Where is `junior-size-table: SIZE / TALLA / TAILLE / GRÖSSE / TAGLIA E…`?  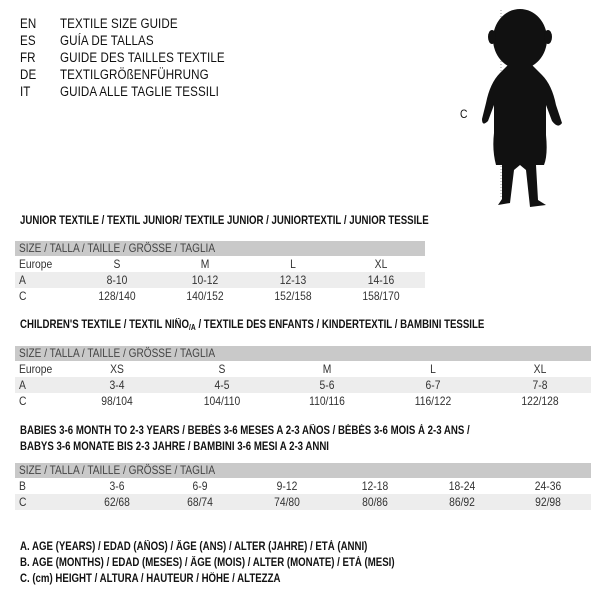
junior-size-table: SIZE / TALLA / TAILLE / GRÖSSE / TAGLIA E… is located at coordinates (220, 272).